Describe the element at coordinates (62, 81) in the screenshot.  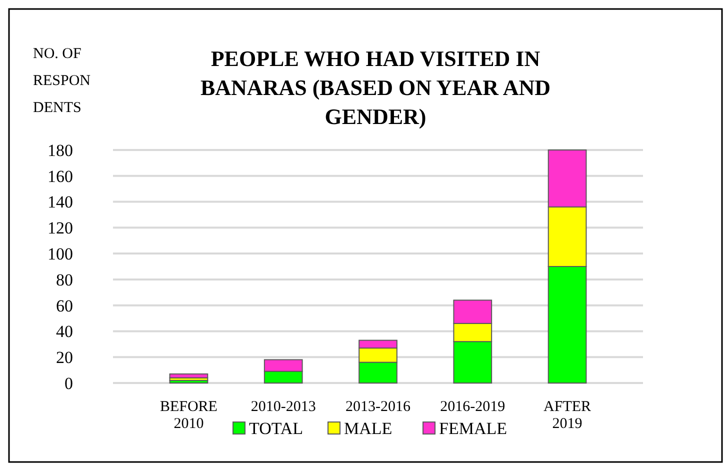
I see `y-axis-title: NO. OF RESPON DENTS` at that location.